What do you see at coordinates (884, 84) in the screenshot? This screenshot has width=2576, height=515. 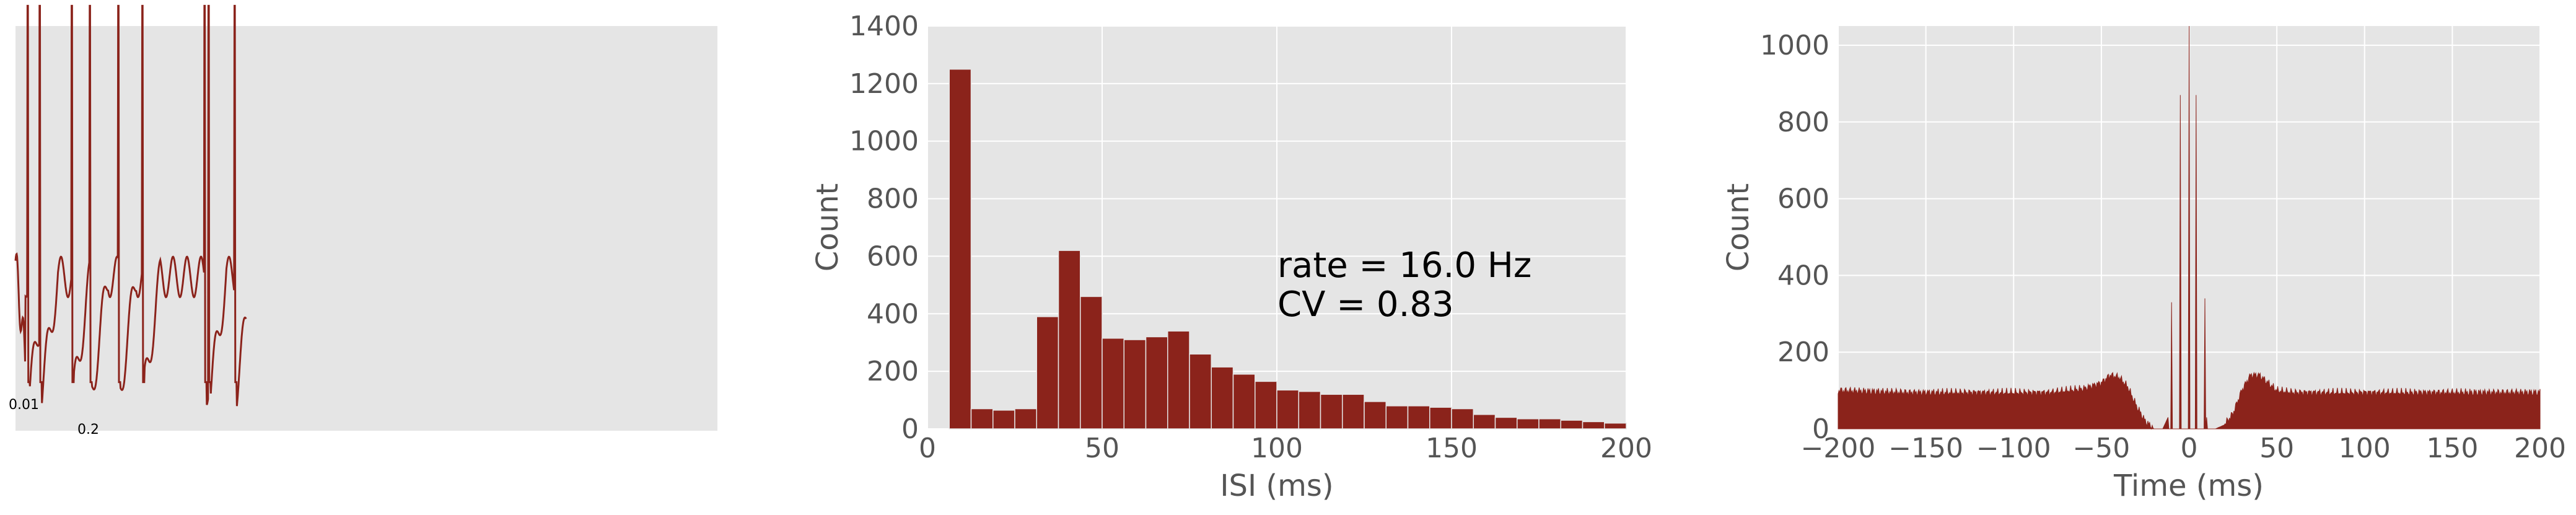 I see `isi-y-tick-label: 1200` at bounding box center [884, 84].